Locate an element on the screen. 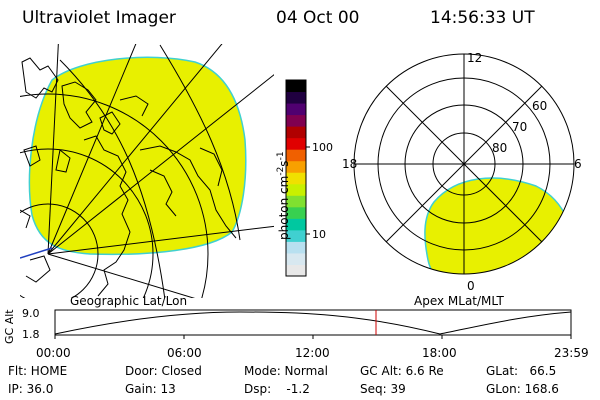  mlat-label-70: 70 is located at coordinates (519, 127).